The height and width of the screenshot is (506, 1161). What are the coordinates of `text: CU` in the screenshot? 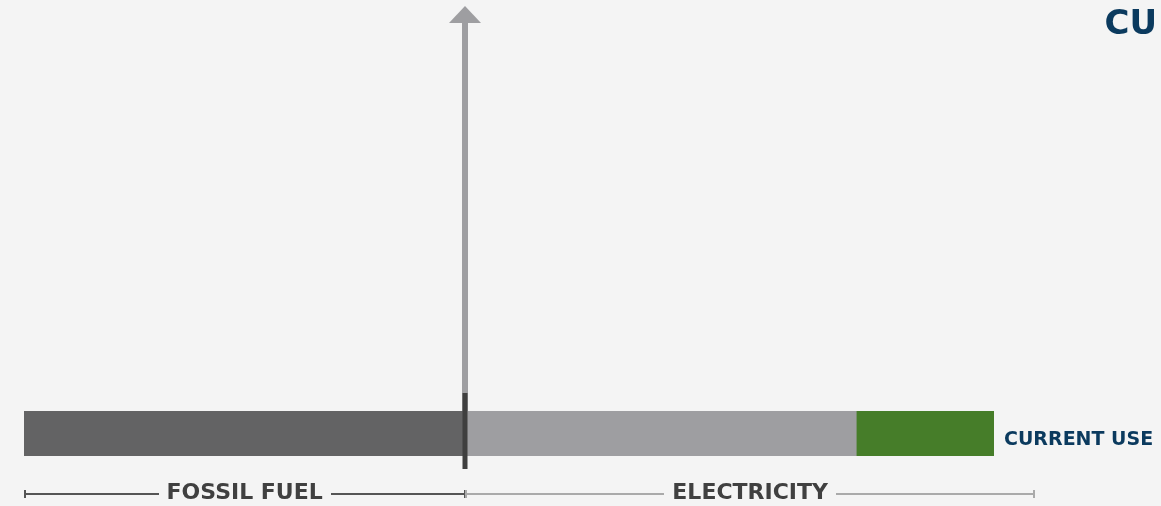 It's located at (1130, 22).